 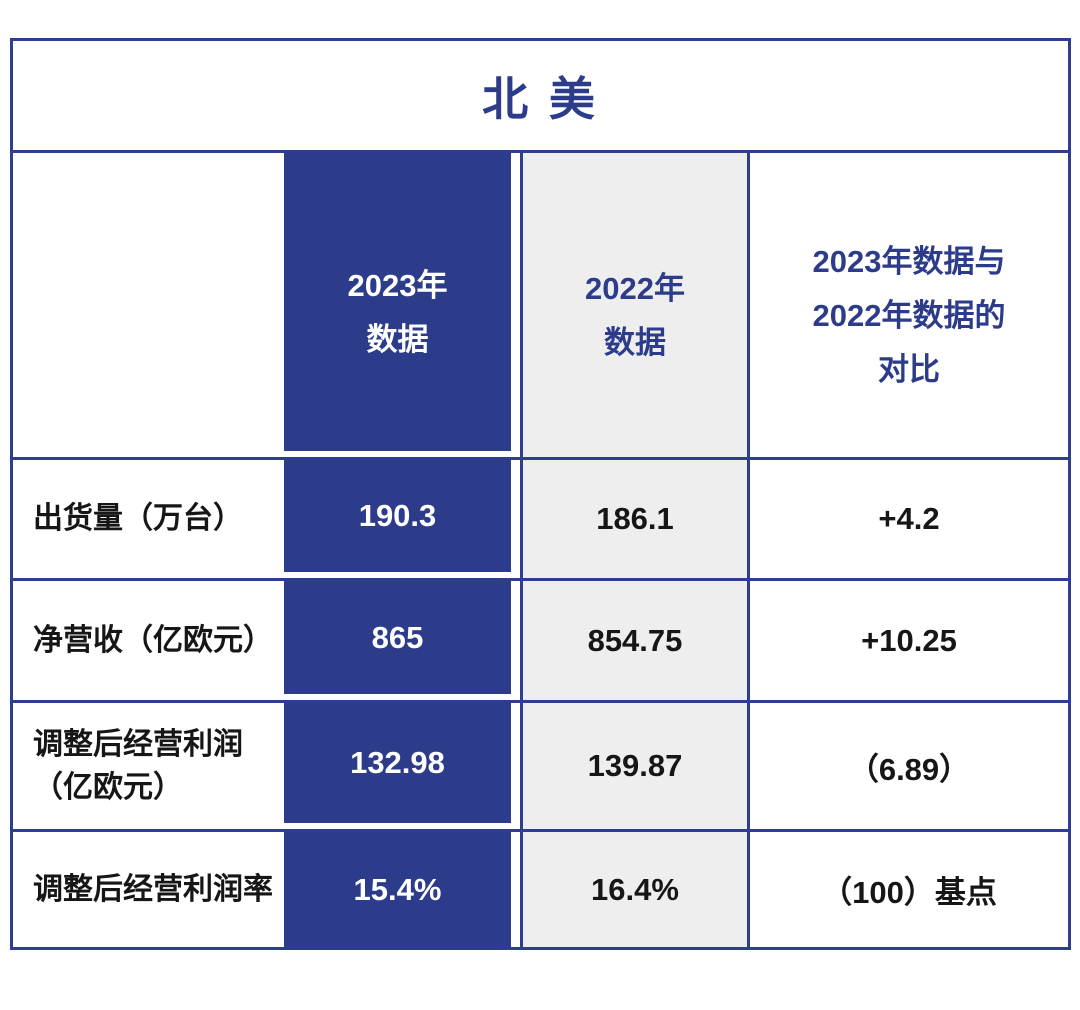 I want to click on cell-2023-value: 15.4%, so click(x=402, y=889).